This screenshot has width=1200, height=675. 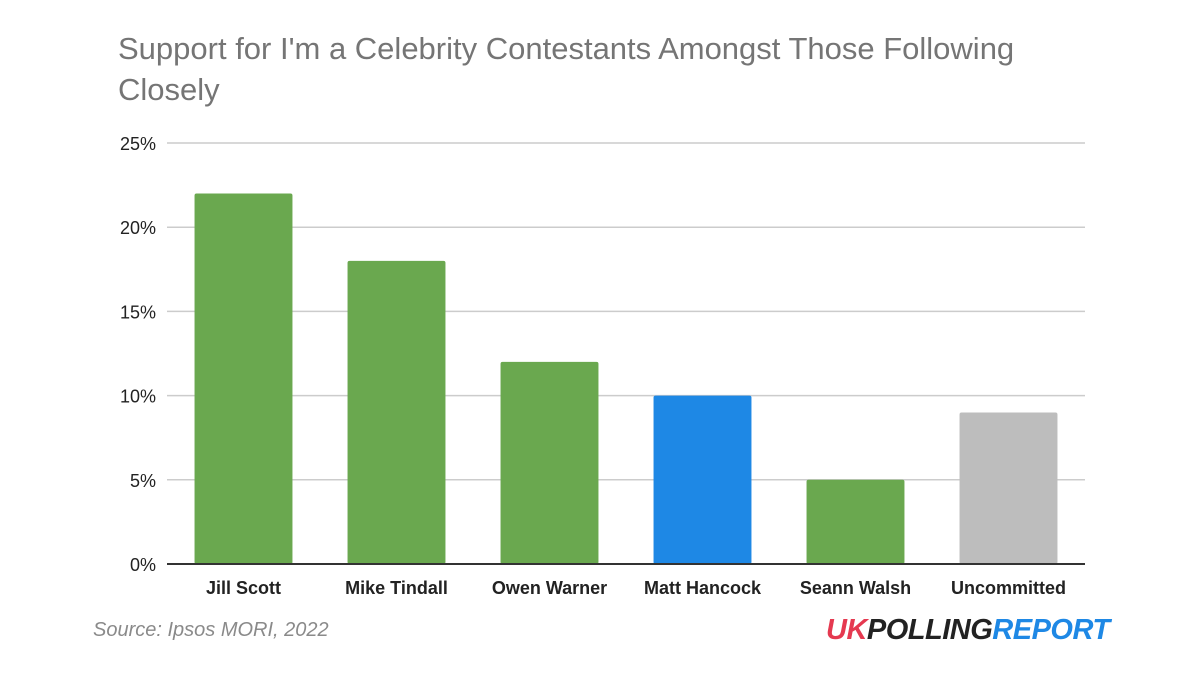 What do you see at coordinates (138, 144) in the screenshot?
I see `y-tick-label: 25%` at bounding box center [138, 144].